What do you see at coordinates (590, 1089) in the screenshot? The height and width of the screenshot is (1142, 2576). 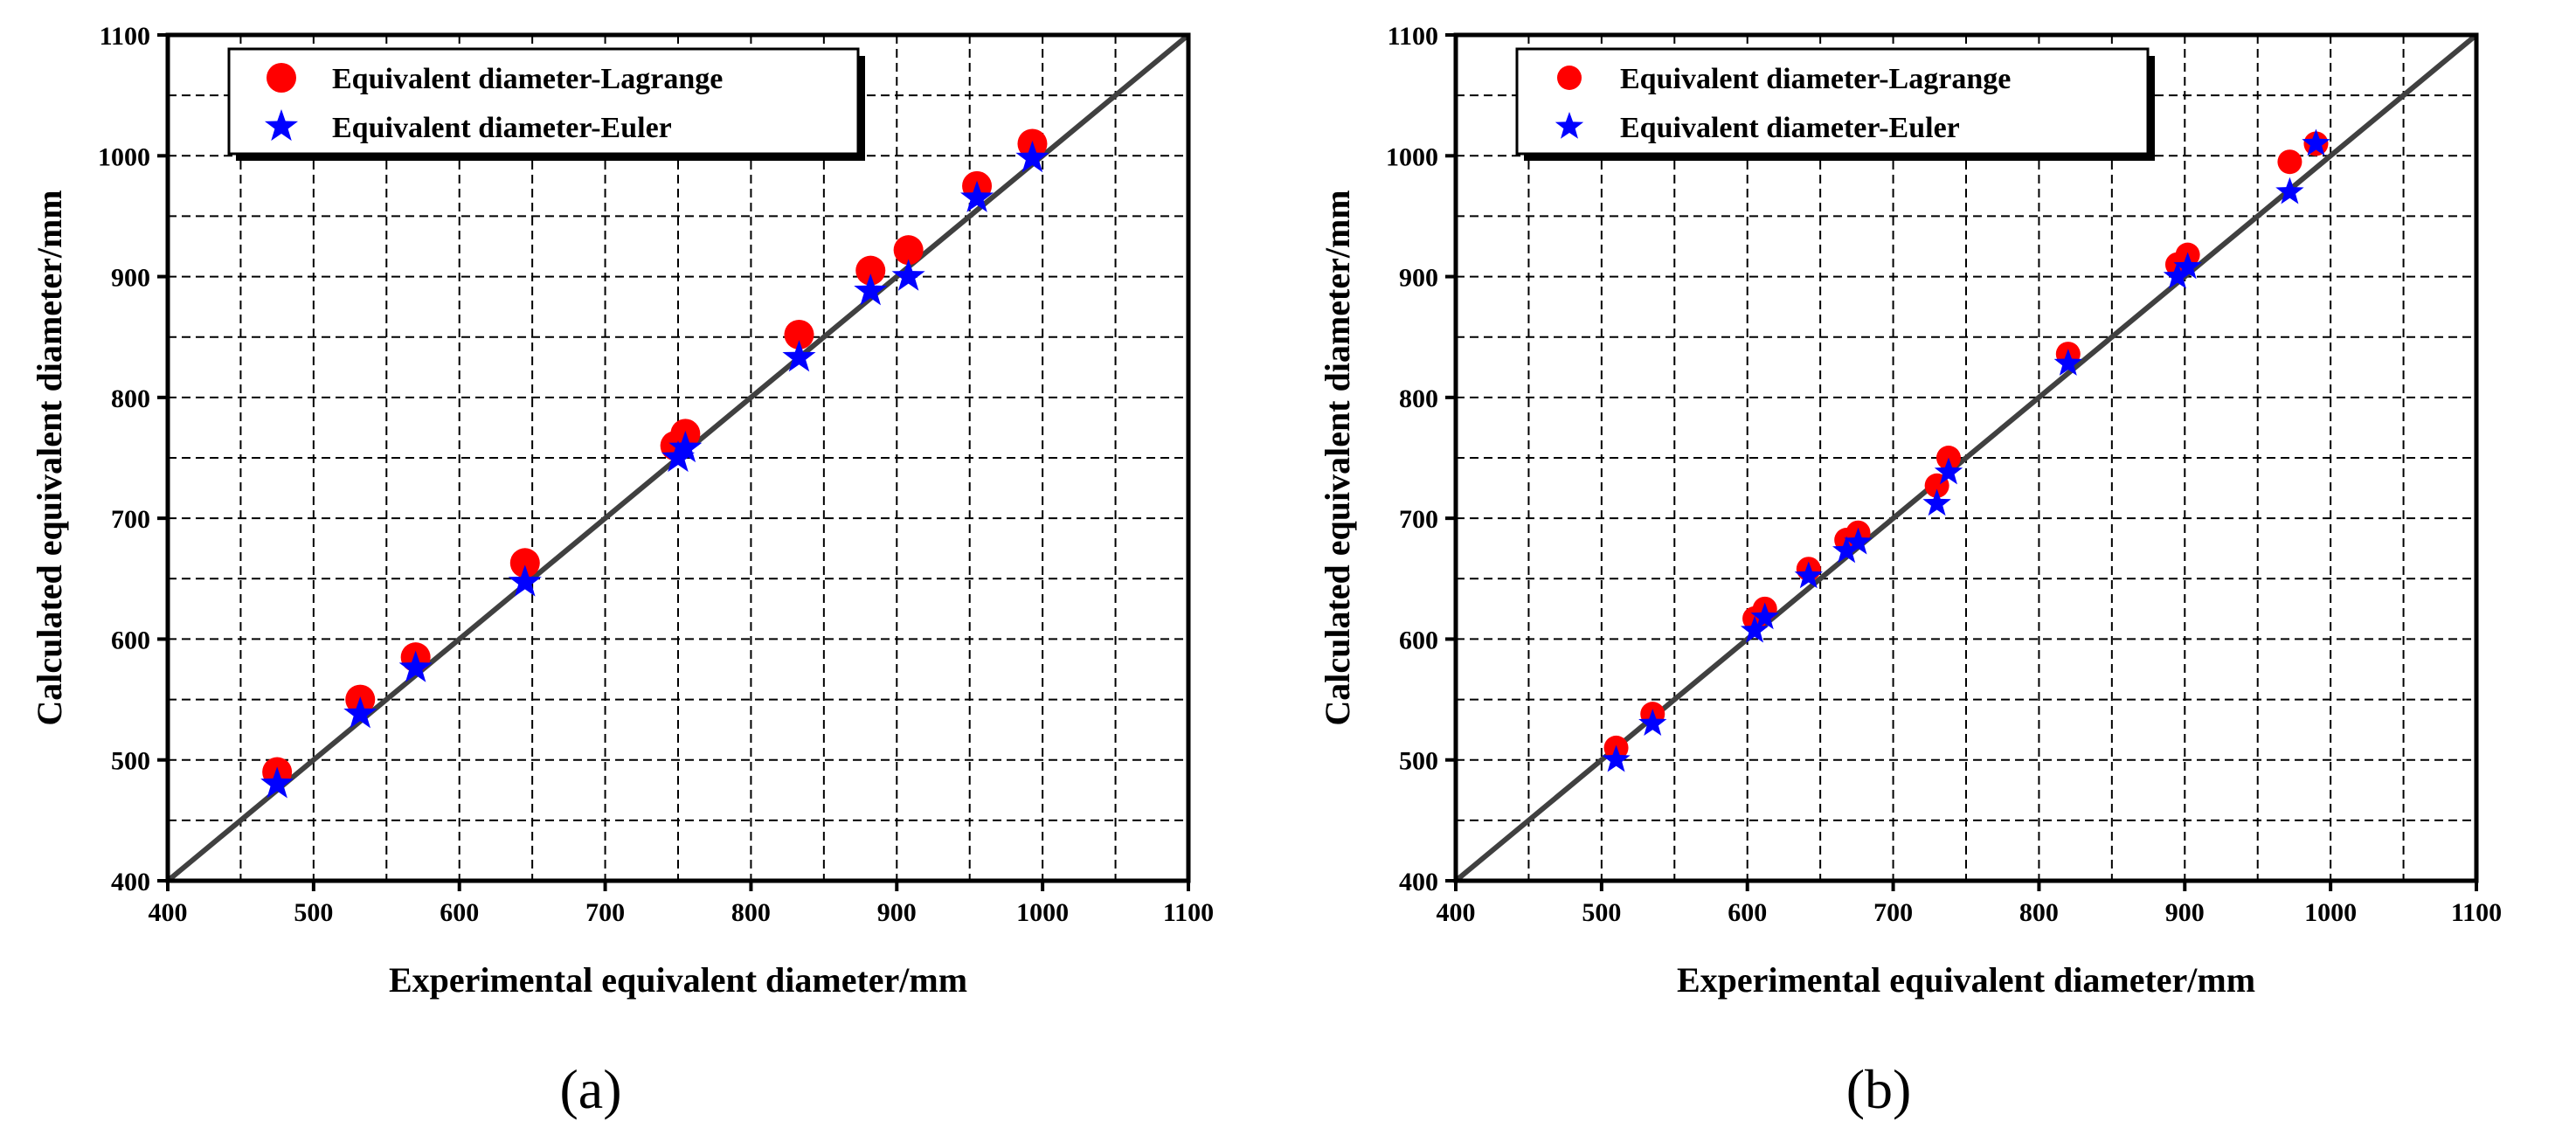 I see `panel-caption: (a)` at bounding box center [590, 1089].